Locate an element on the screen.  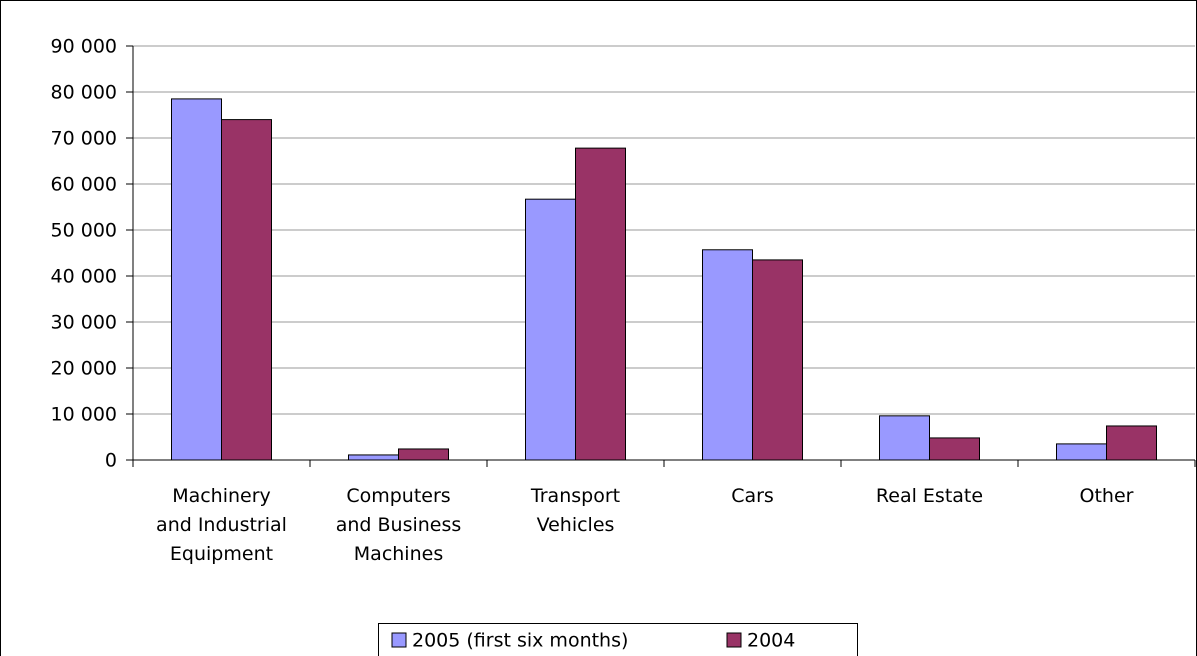
x-tick-label: Transport Vehicles is located at coordinates (575, 510).